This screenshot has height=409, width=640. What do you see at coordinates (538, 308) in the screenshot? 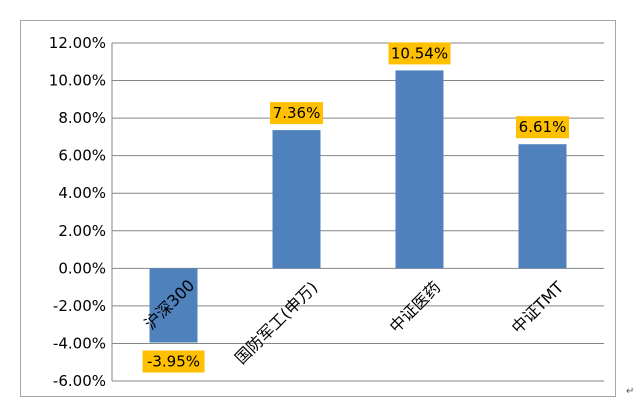
I see `x-tick-label: 中证TMT` at bounding box center [538, 308].